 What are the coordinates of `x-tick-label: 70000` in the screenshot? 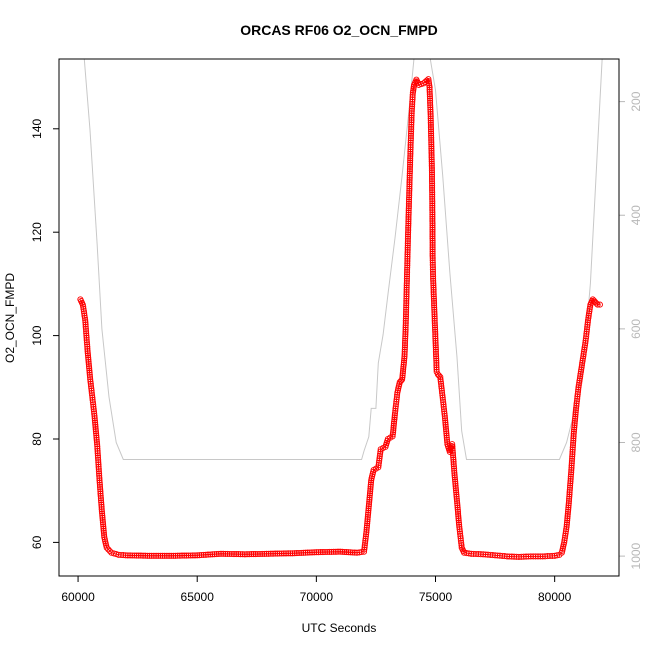 It's located at (317, 597).